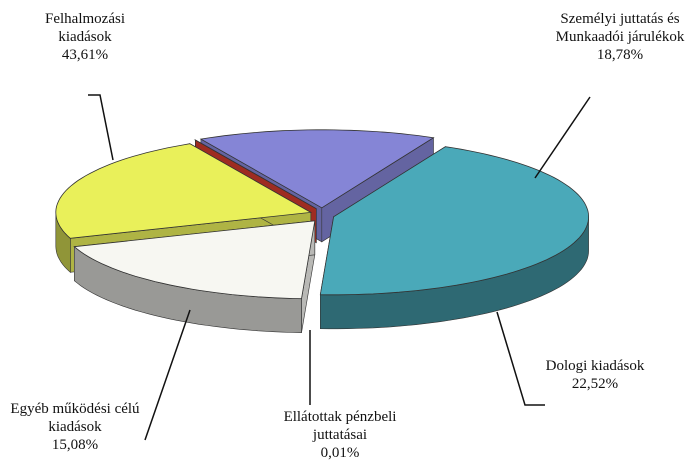 The height and width of the screenshot is (465, 698). I want to click on category-label: Dologi kiadások, so click(595, 366).